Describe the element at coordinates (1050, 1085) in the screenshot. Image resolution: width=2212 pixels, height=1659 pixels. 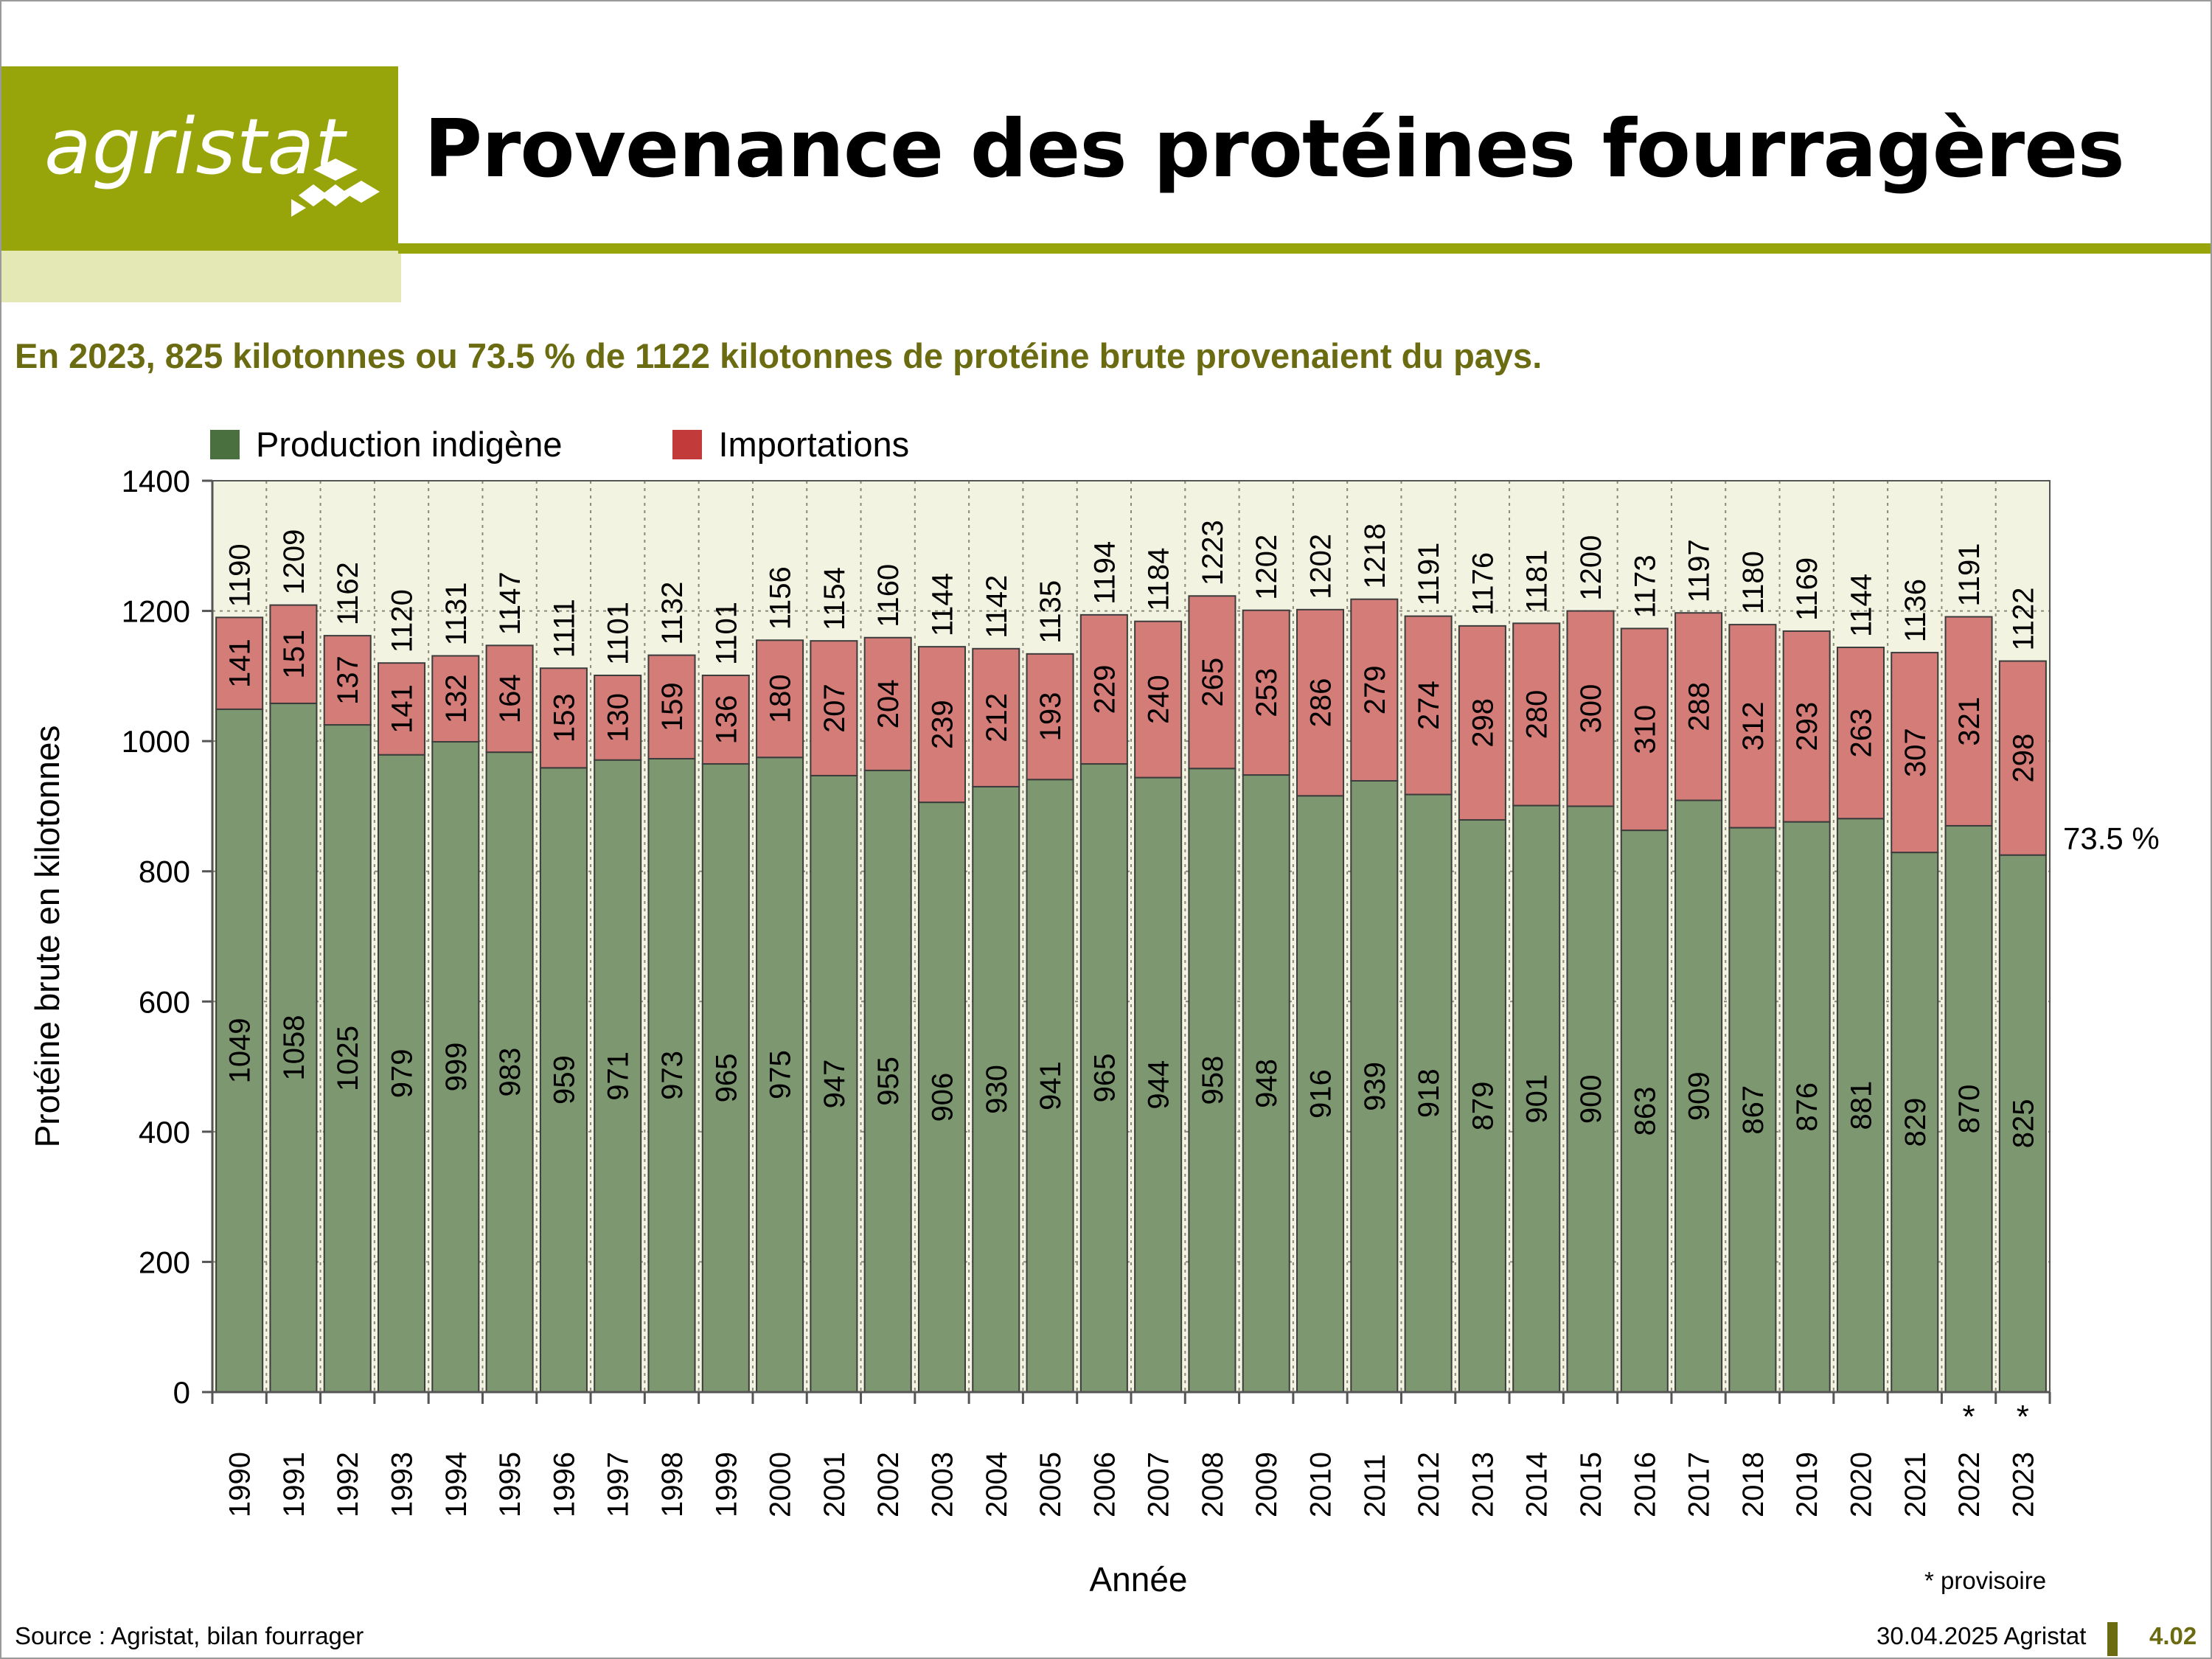
I see `data-label-domestic: 941` at that location.